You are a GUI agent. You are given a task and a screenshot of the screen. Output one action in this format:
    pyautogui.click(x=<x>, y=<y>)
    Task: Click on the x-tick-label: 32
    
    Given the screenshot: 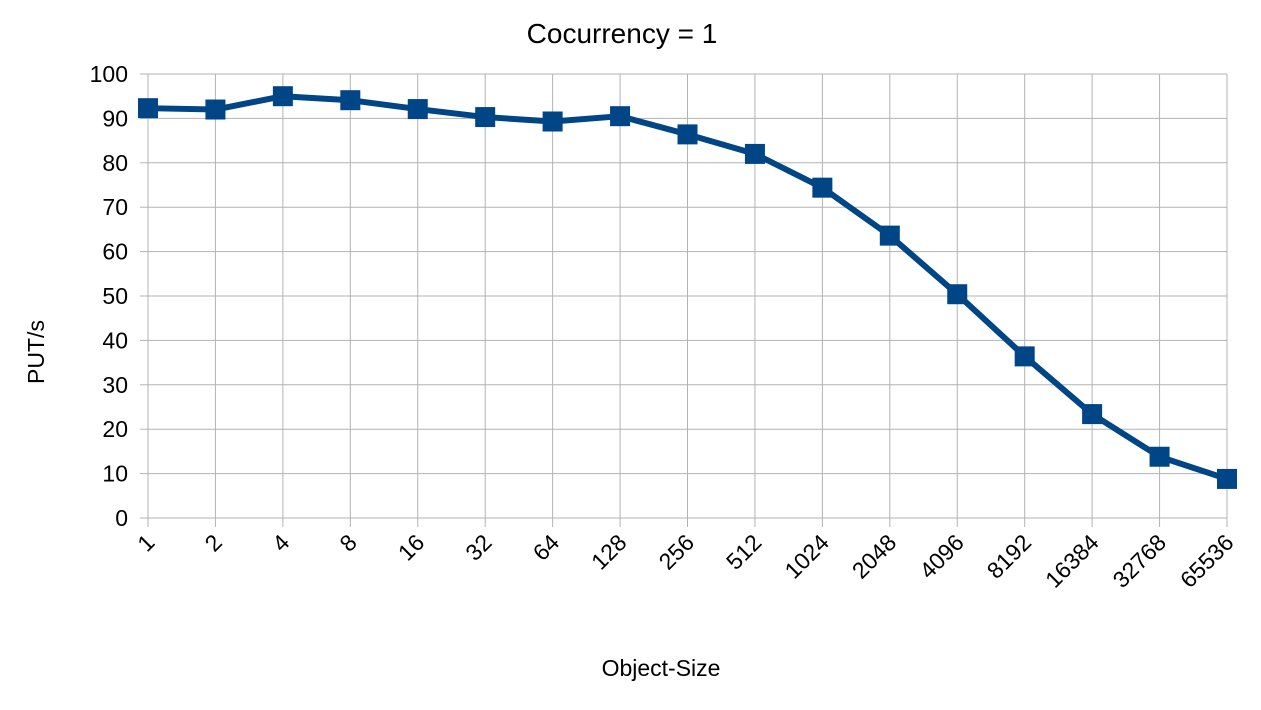 What is the action you would take?
    pyautogui.click(x=478, y=547)
    